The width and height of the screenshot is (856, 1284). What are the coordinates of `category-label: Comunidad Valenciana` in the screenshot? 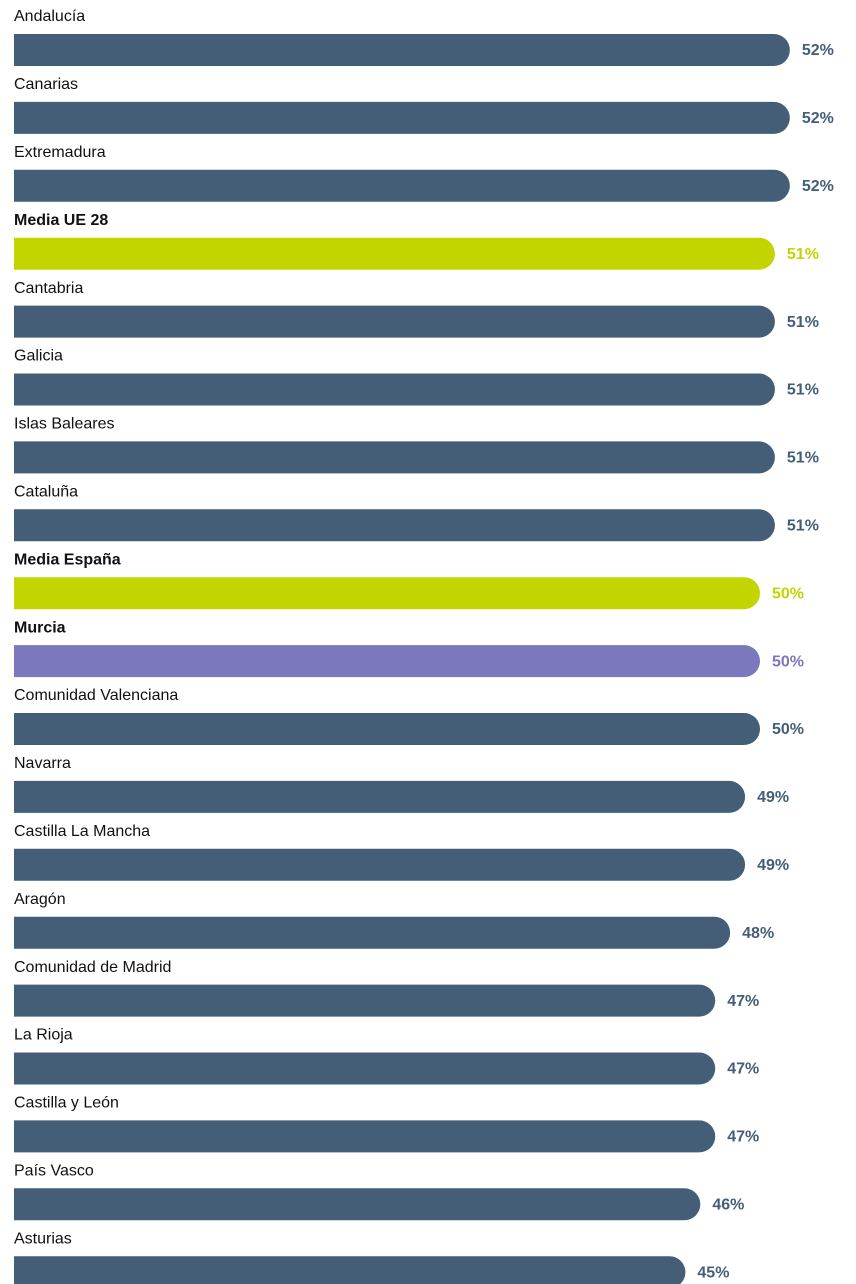 It's located at (96, 695).